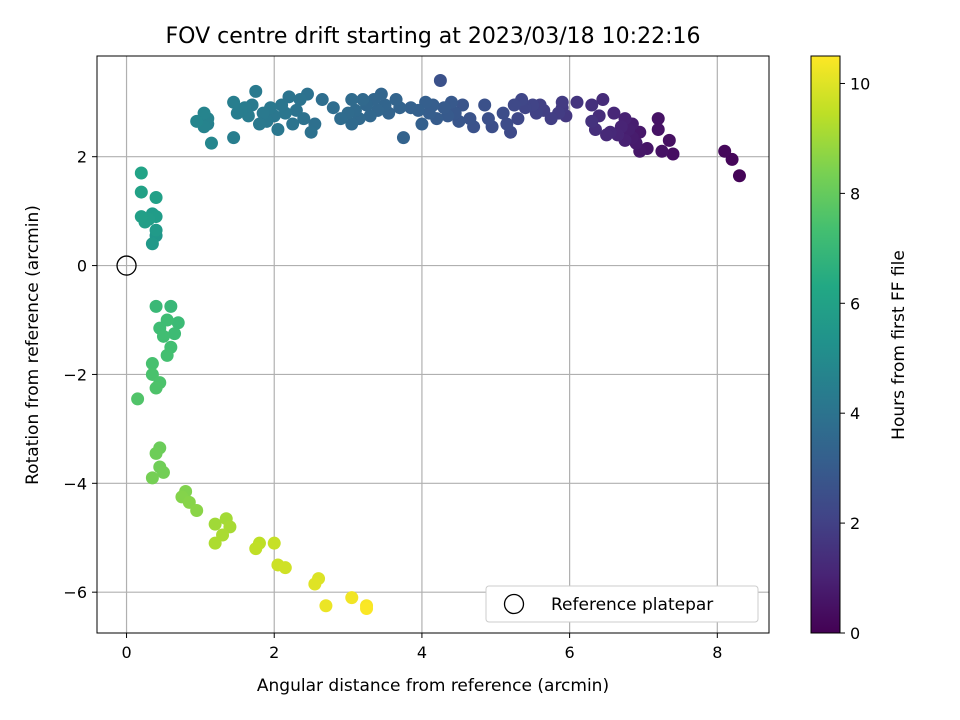 This screenshot has width=960, height=720. What do you see at coordinates (825, 344) in the screenshot?
I see `colorbar-gradient` at bounding box center [825, 344].